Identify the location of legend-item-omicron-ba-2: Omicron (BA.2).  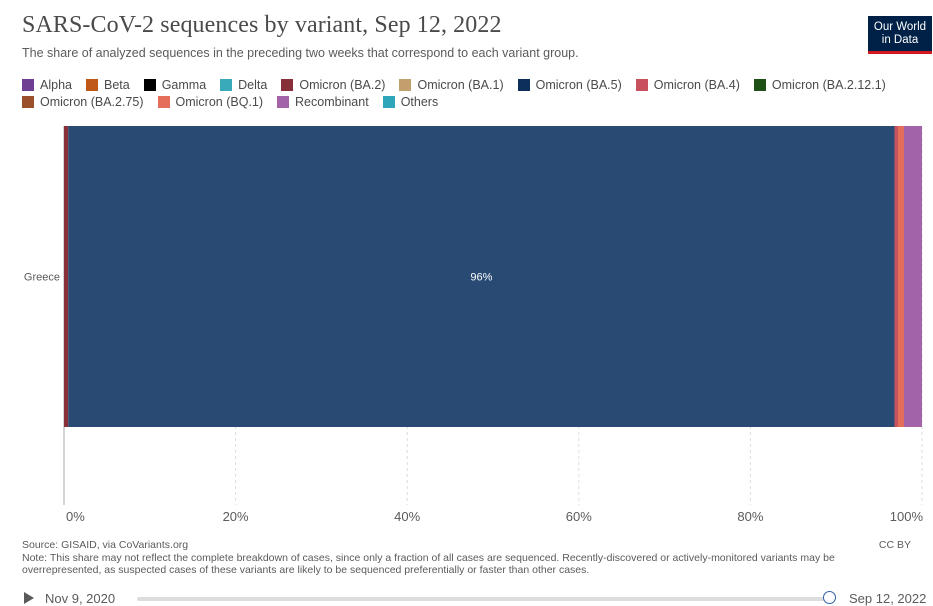
(333, 85).